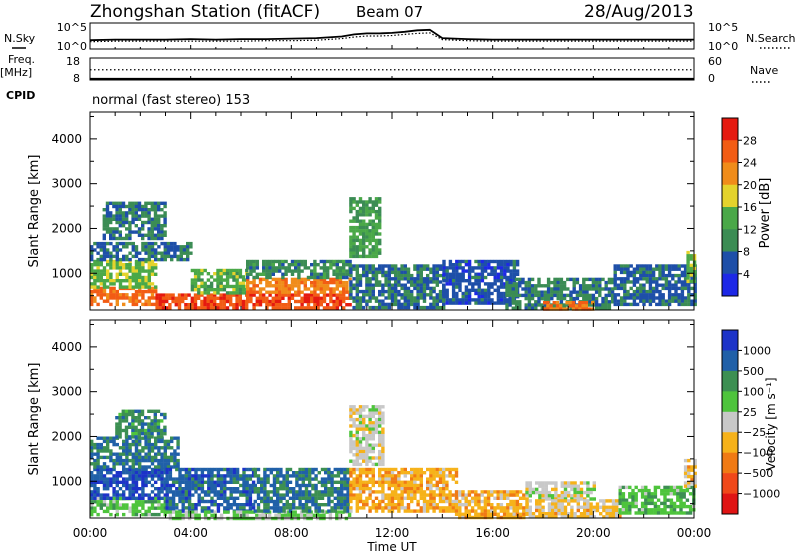  Describe the element at coordinates (750, 207) in the screenshot. I see `colorbar-tick-label: 16` at that location.